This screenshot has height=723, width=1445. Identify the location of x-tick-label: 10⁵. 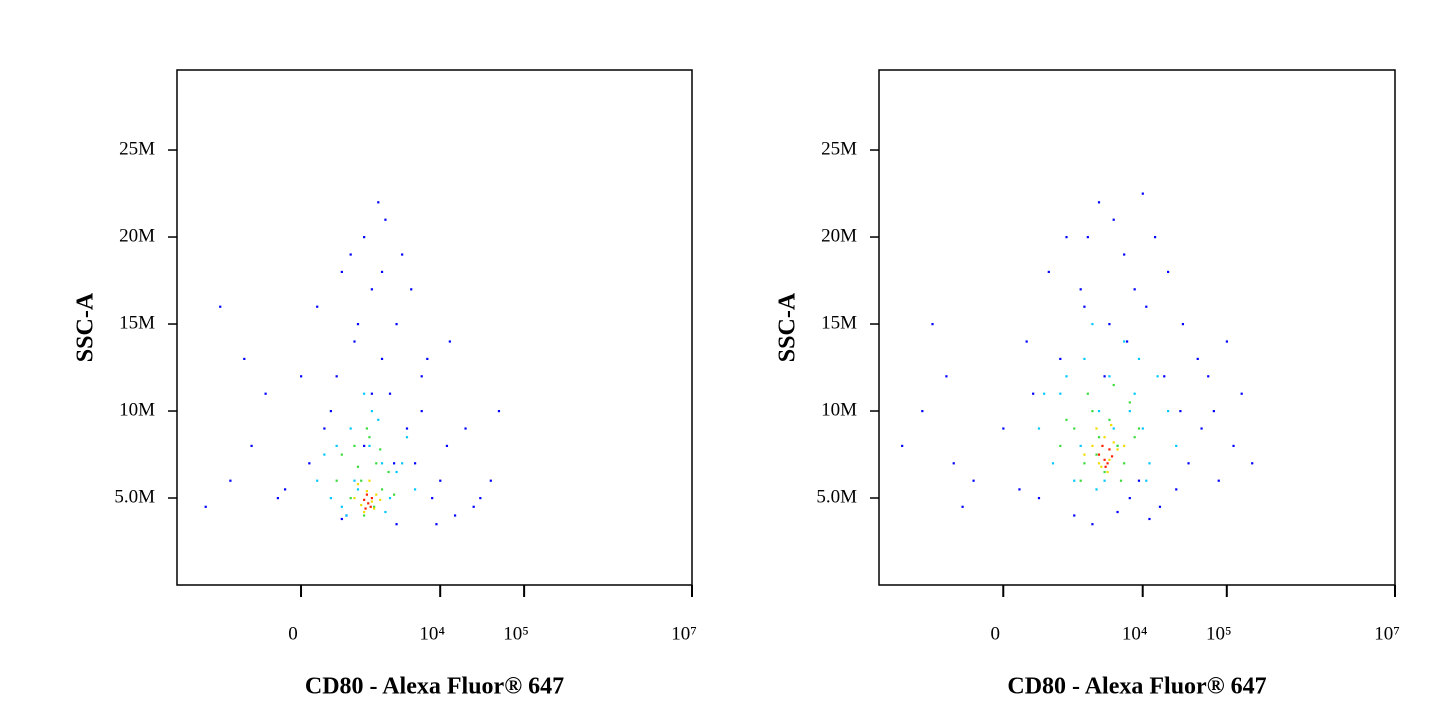
(516, 633).